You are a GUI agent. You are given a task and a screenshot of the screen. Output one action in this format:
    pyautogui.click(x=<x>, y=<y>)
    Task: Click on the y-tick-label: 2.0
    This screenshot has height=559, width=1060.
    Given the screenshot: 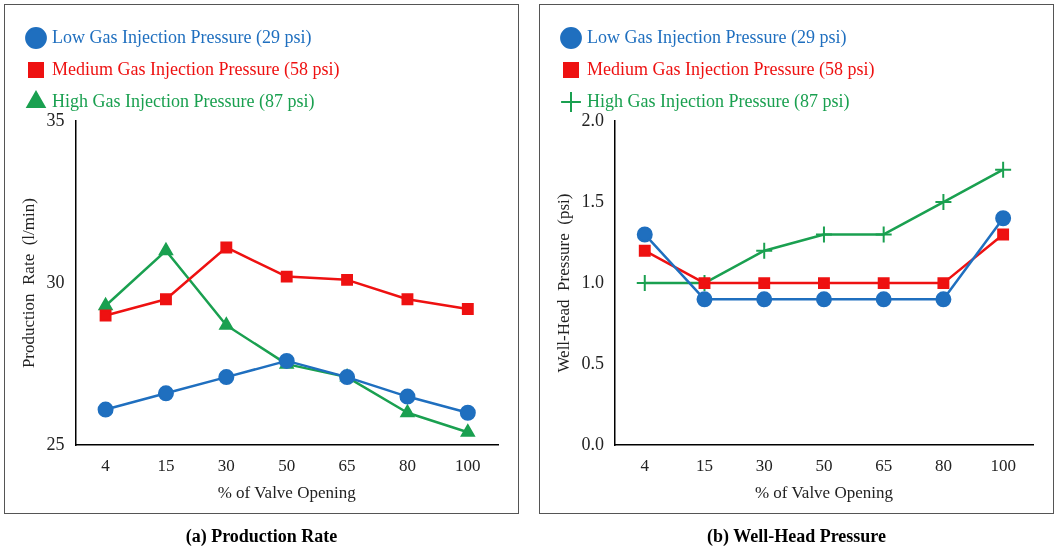 What is the action you would take?
    pyautogui.click(x=592, y=119)
    